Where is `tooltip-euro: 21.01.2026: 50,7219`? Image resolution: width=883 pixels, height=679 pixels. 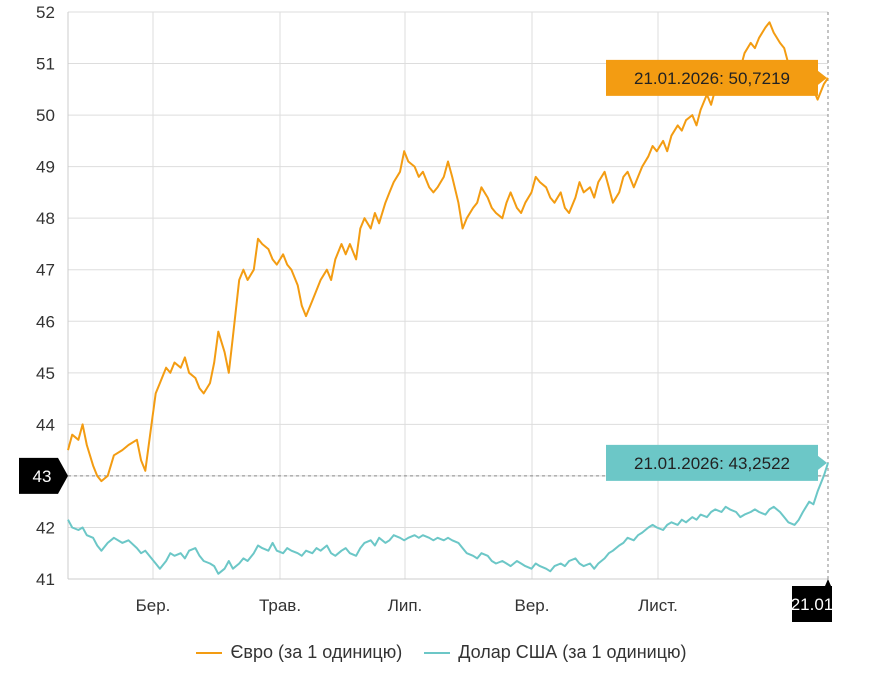 tooltip-euro: 21.01.2026: 50,7219 is located at coordinates (716, 77).